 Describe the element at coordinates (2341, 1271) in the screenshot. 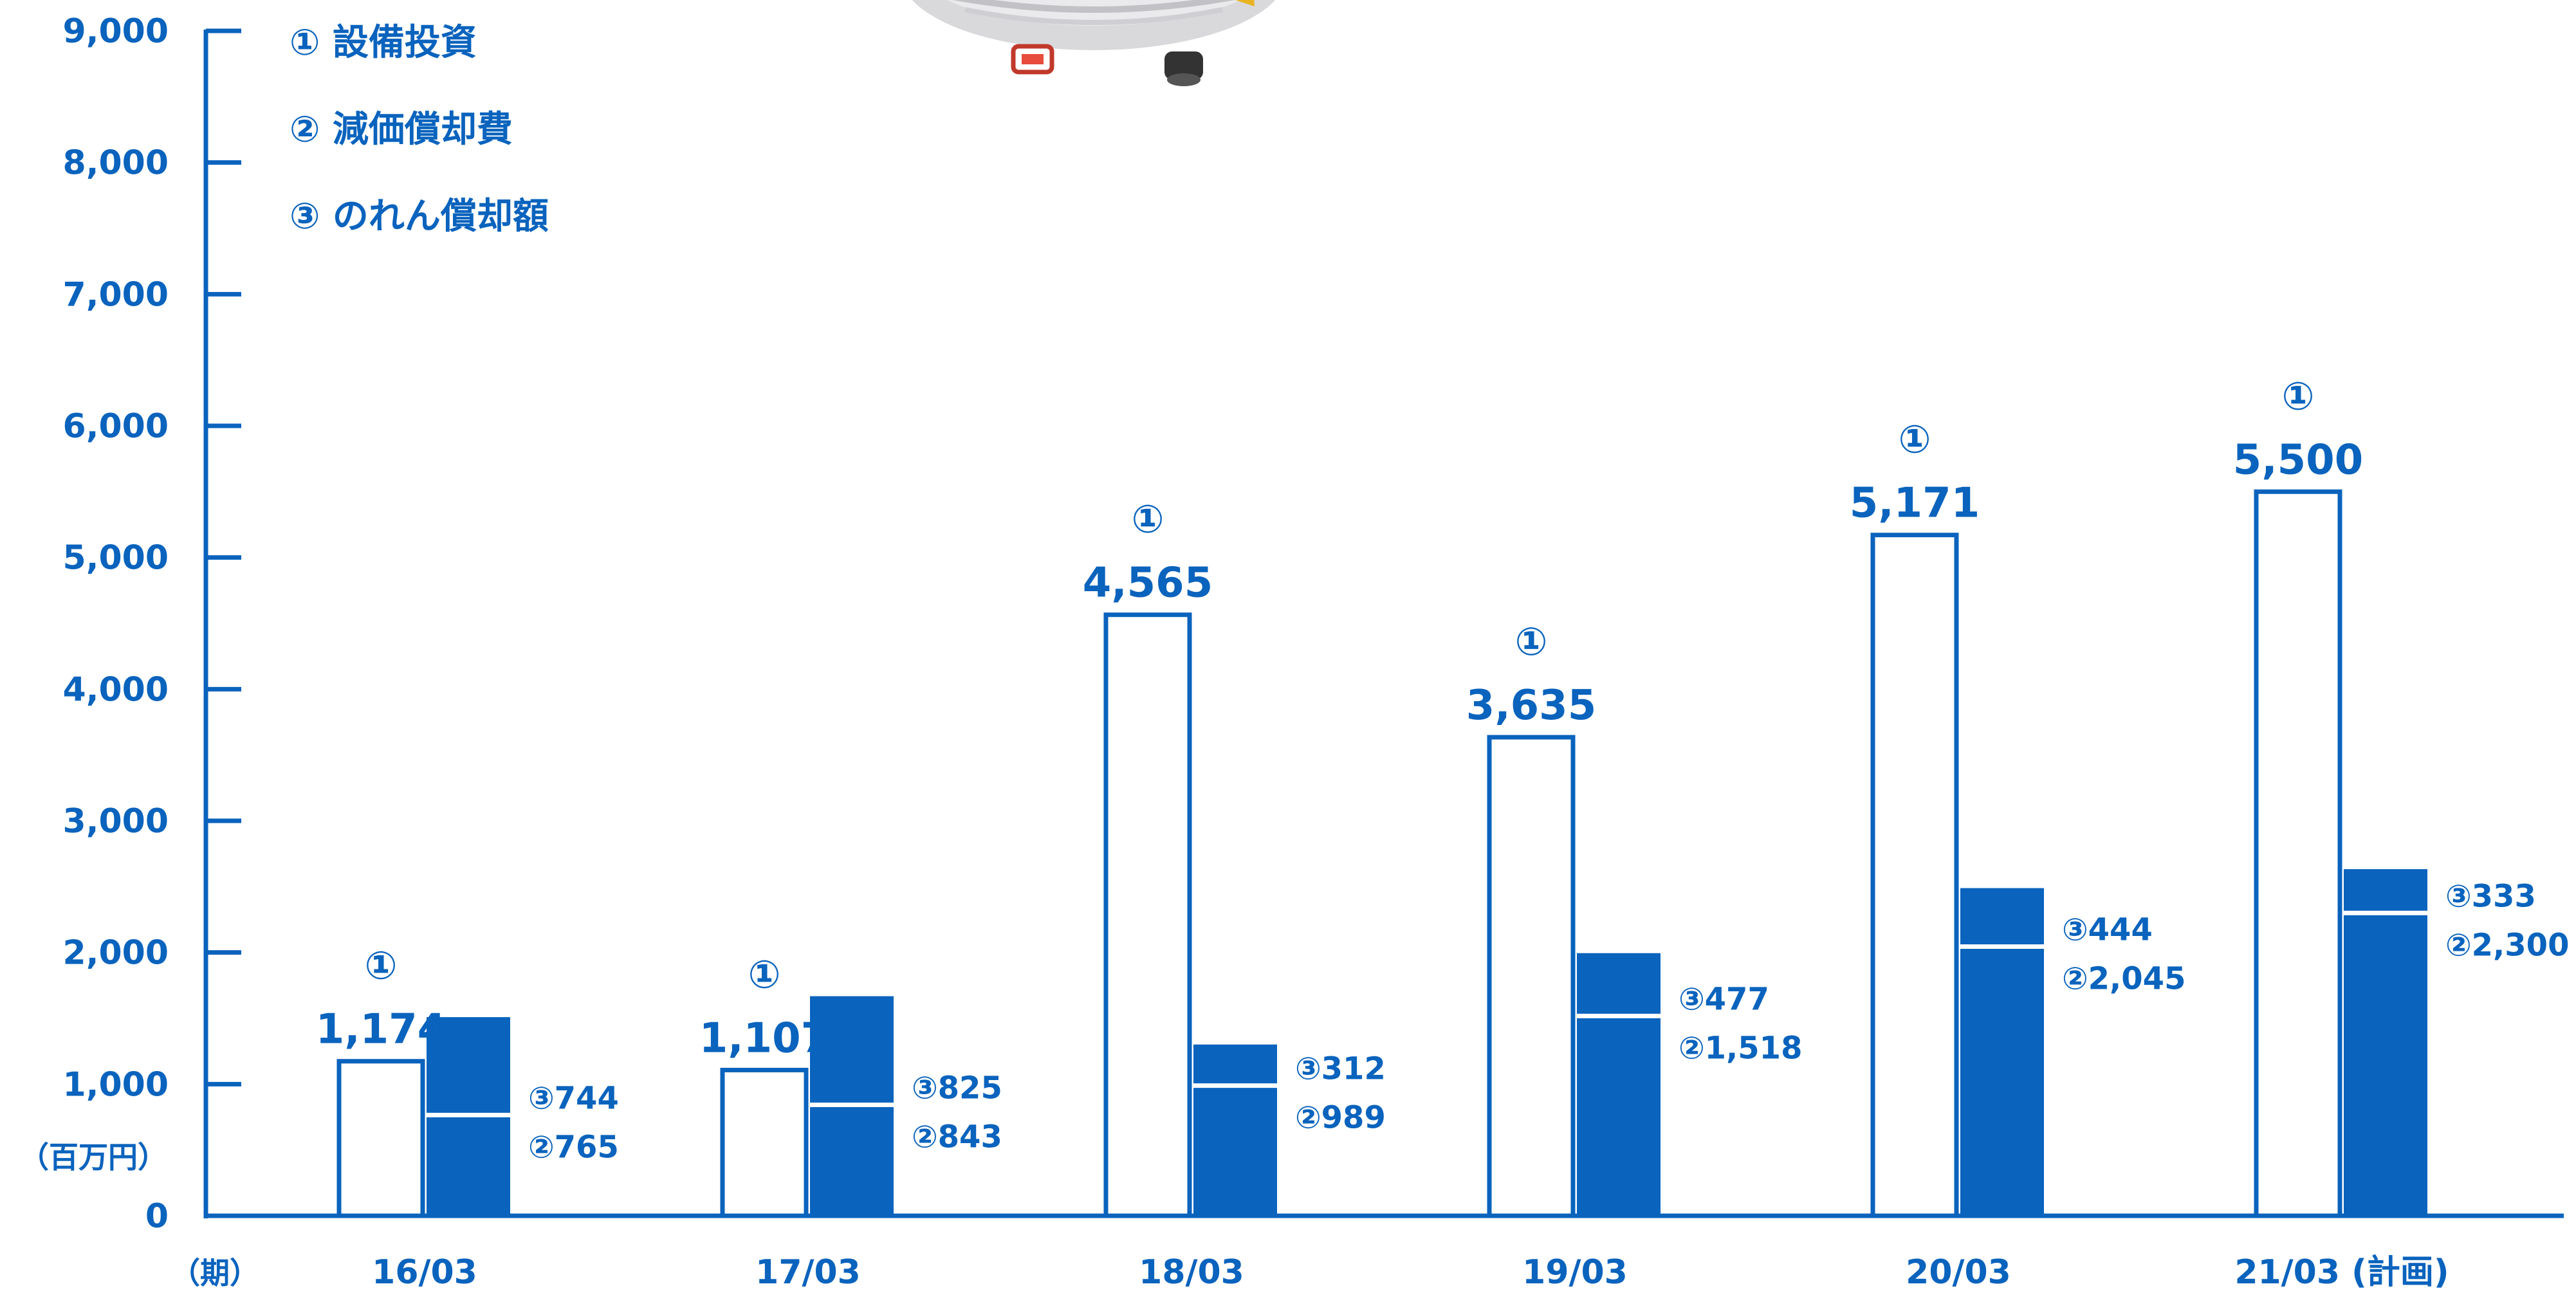

I see `x-tick-label: 21/03 (計画)` at that location.